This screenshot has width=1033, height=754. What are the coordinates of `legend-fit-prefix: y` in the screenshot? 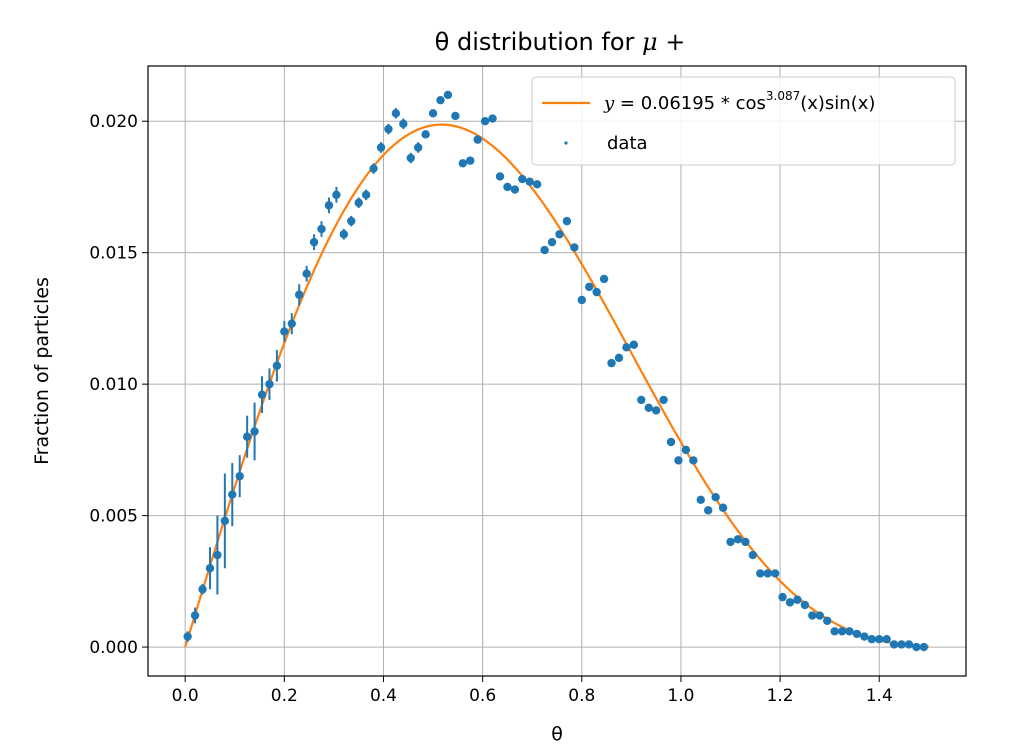 It's located at (609, 103).